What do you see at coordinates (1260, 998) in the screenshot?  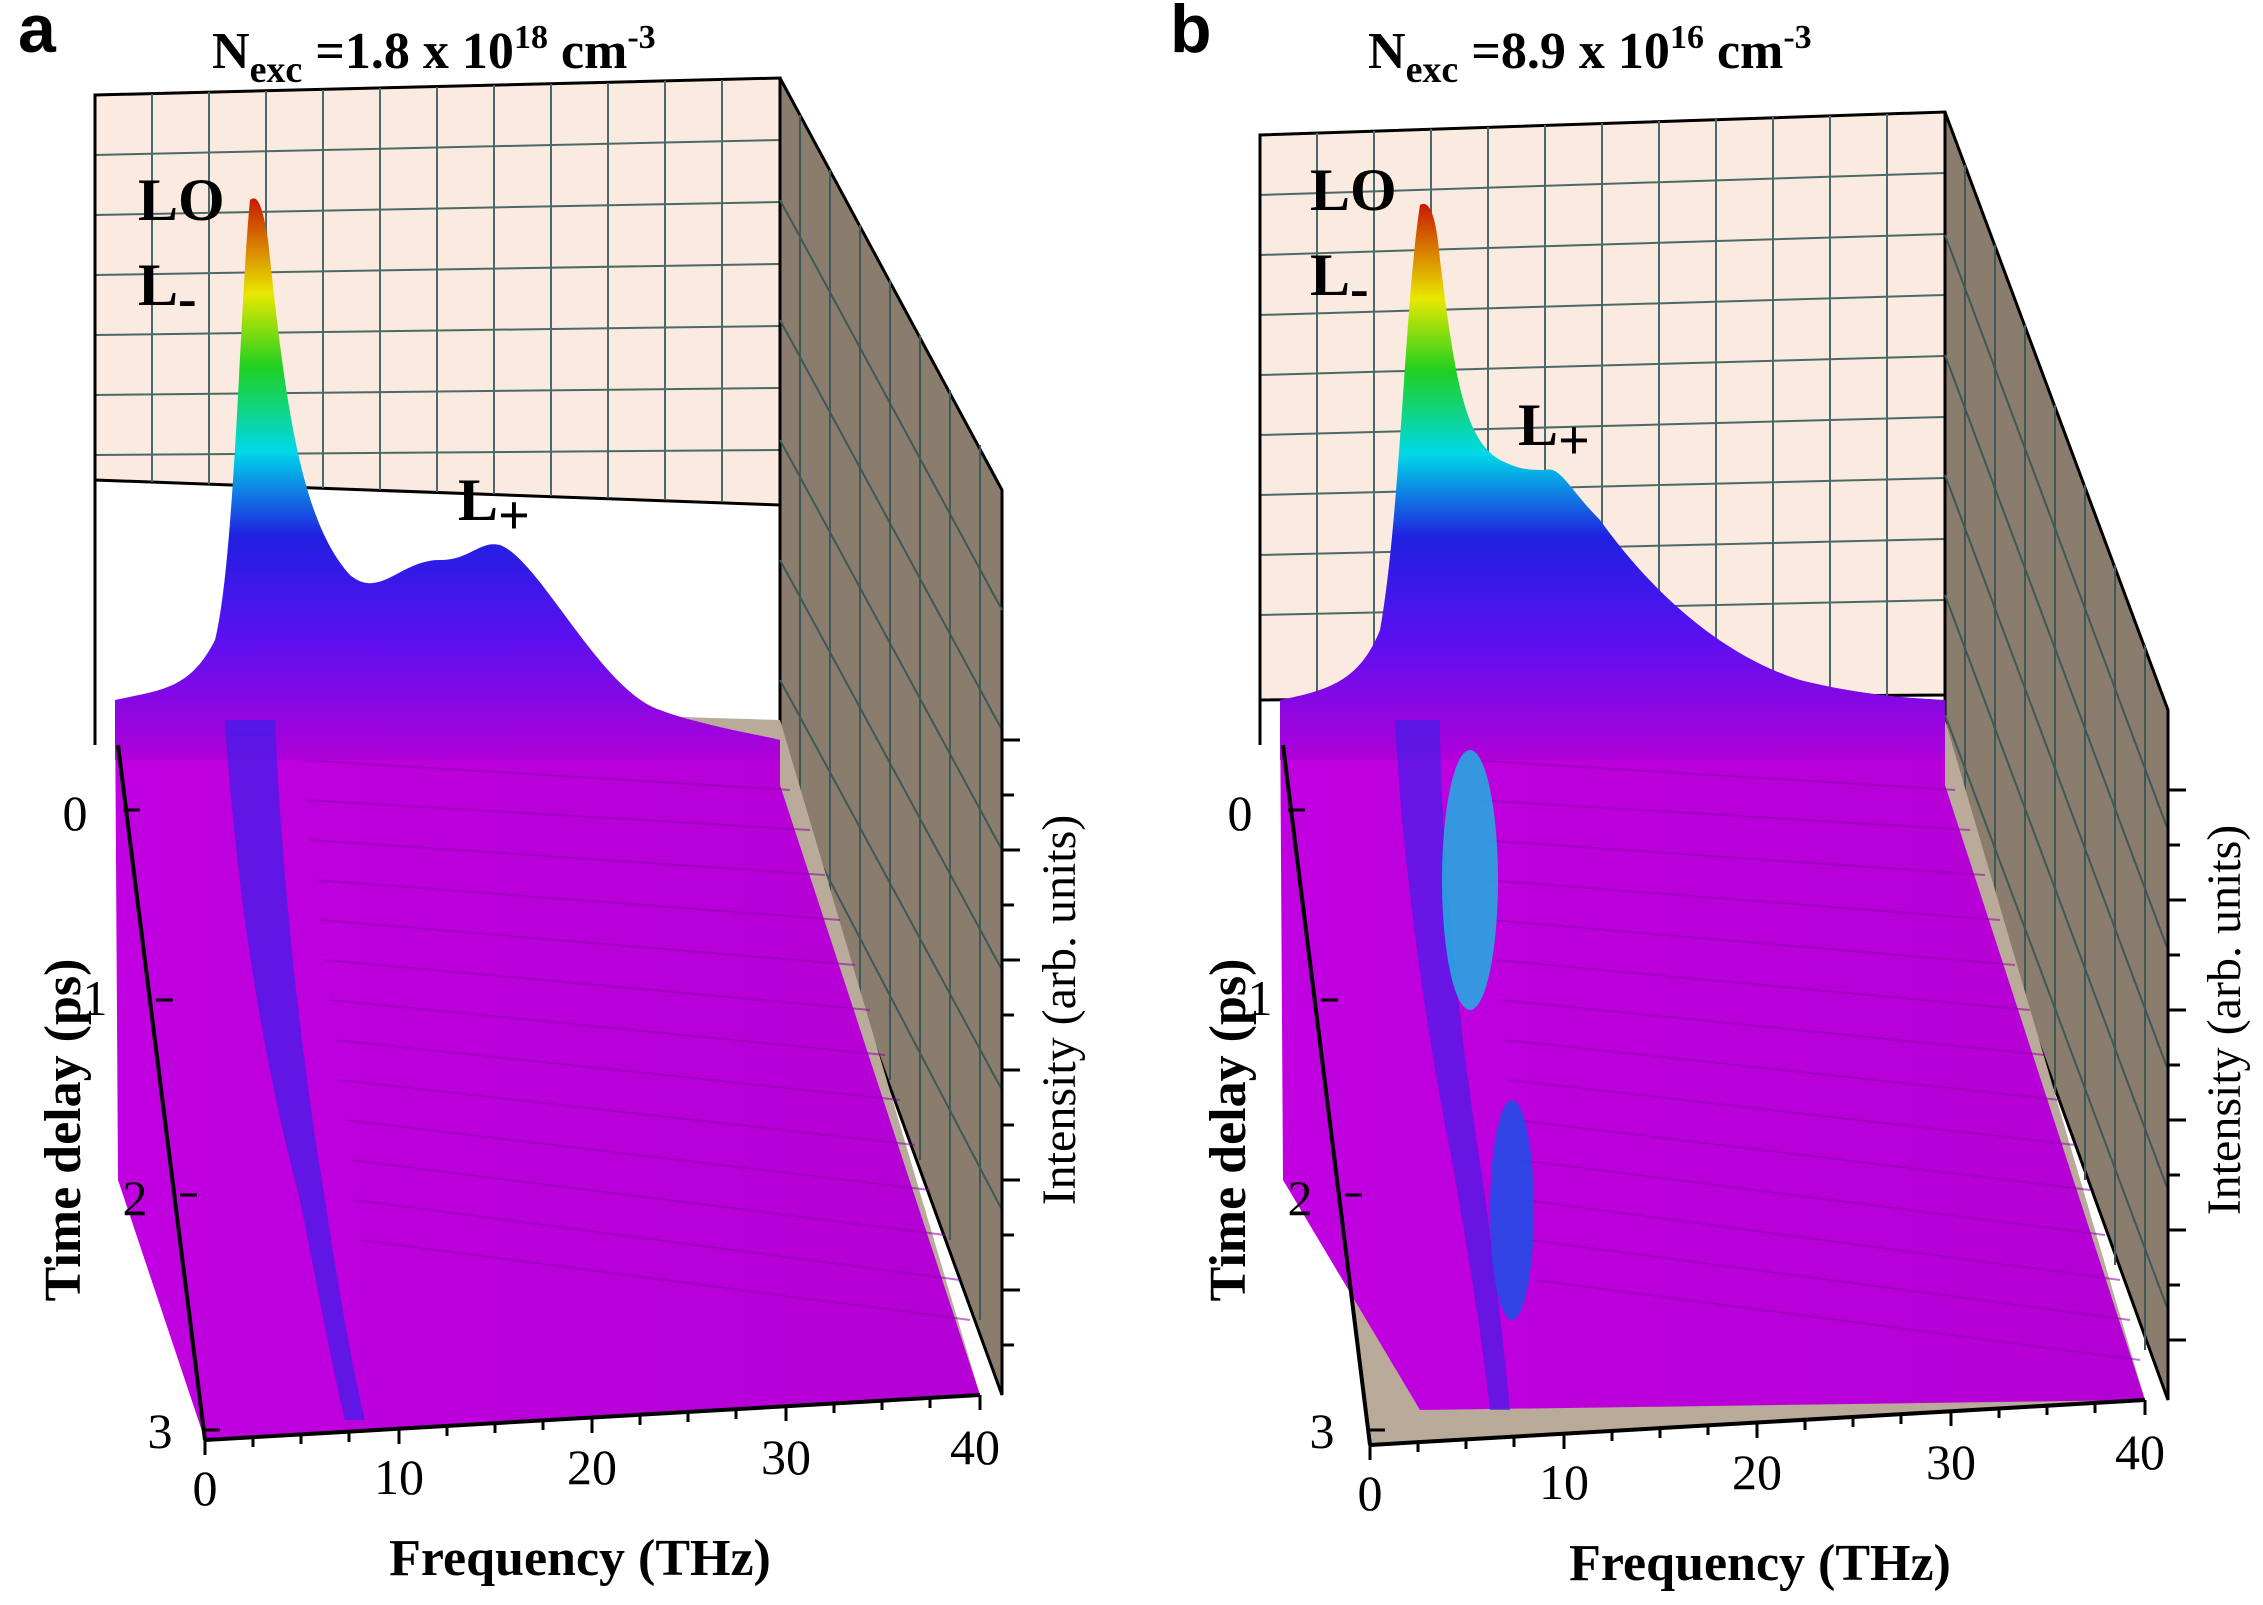 I see `panel-b-ytick-1: 1` at bounding box center [1260, 998].